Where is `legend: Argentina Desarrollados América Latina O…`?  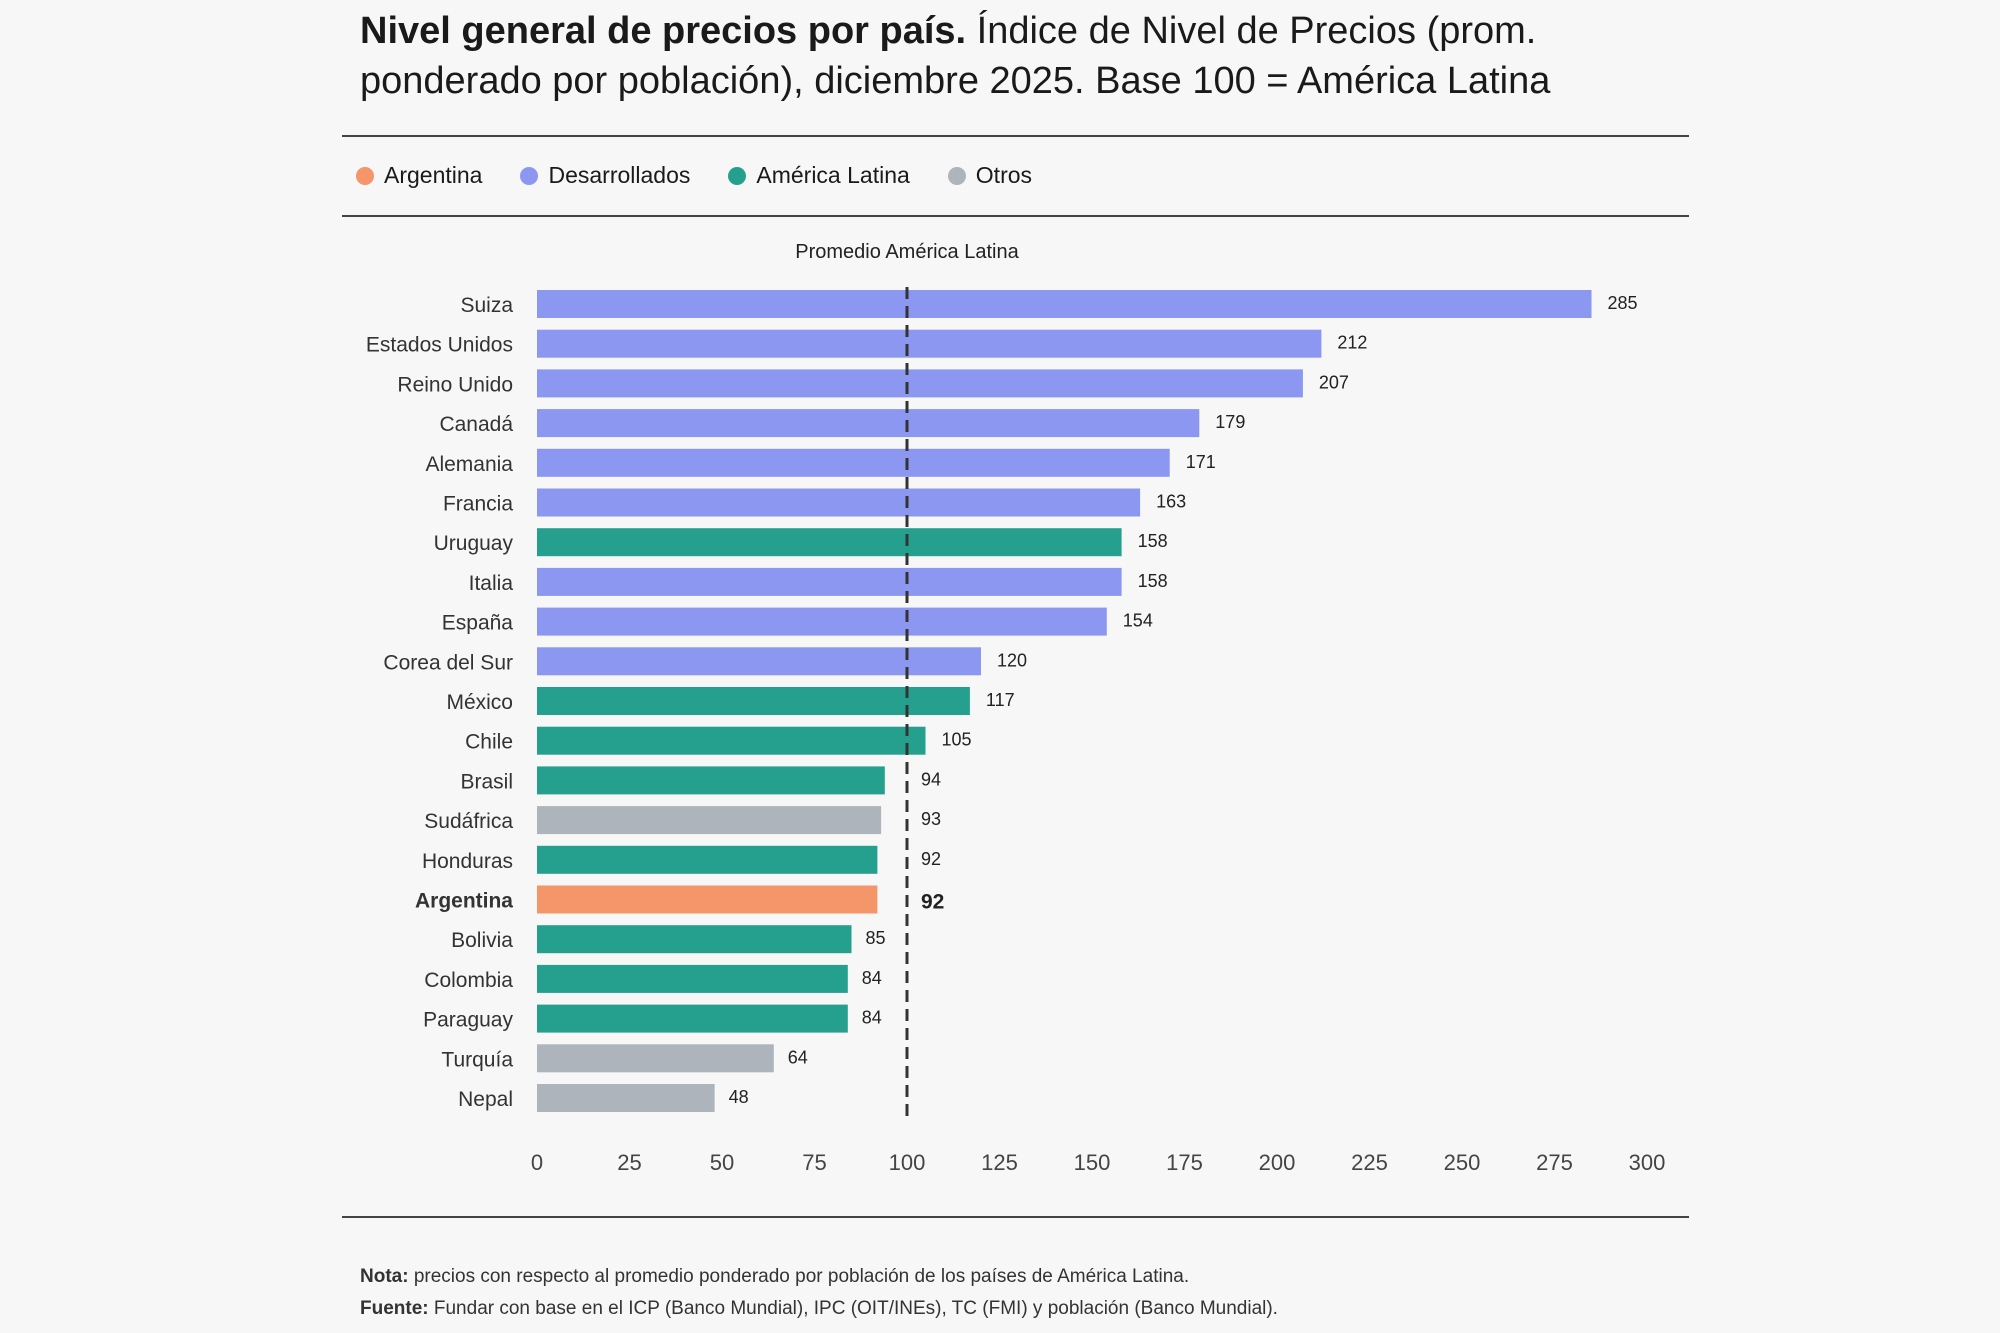 legend: Argentina Desarrollados América Latina O… is located at coordinates (694, 175).